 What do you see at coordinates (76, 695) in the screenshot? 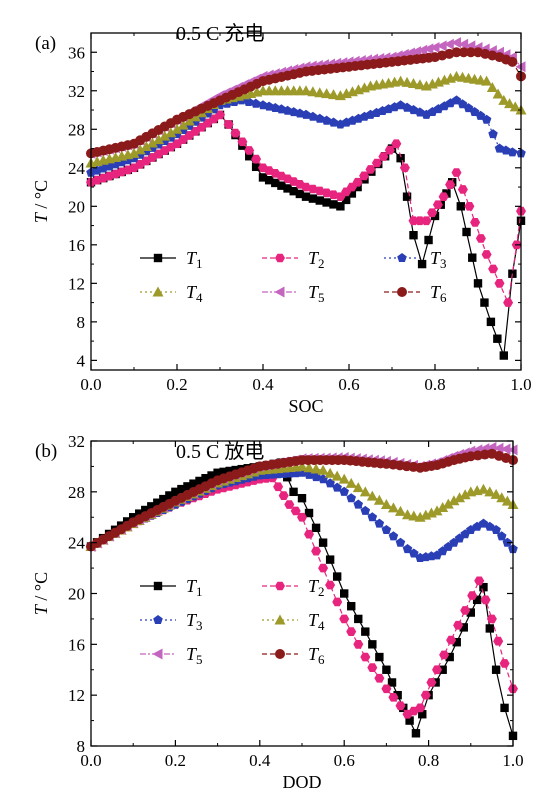
I see `y-tick-label: 12` at bounding box center [76, 695].